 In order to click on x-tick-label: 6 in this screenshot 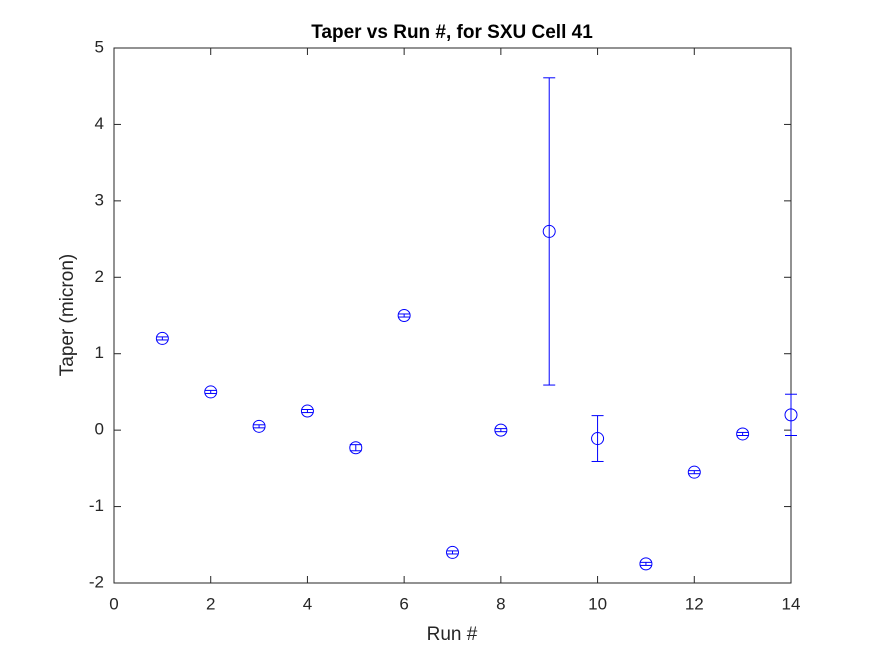, I will do `click(403, 603)`.